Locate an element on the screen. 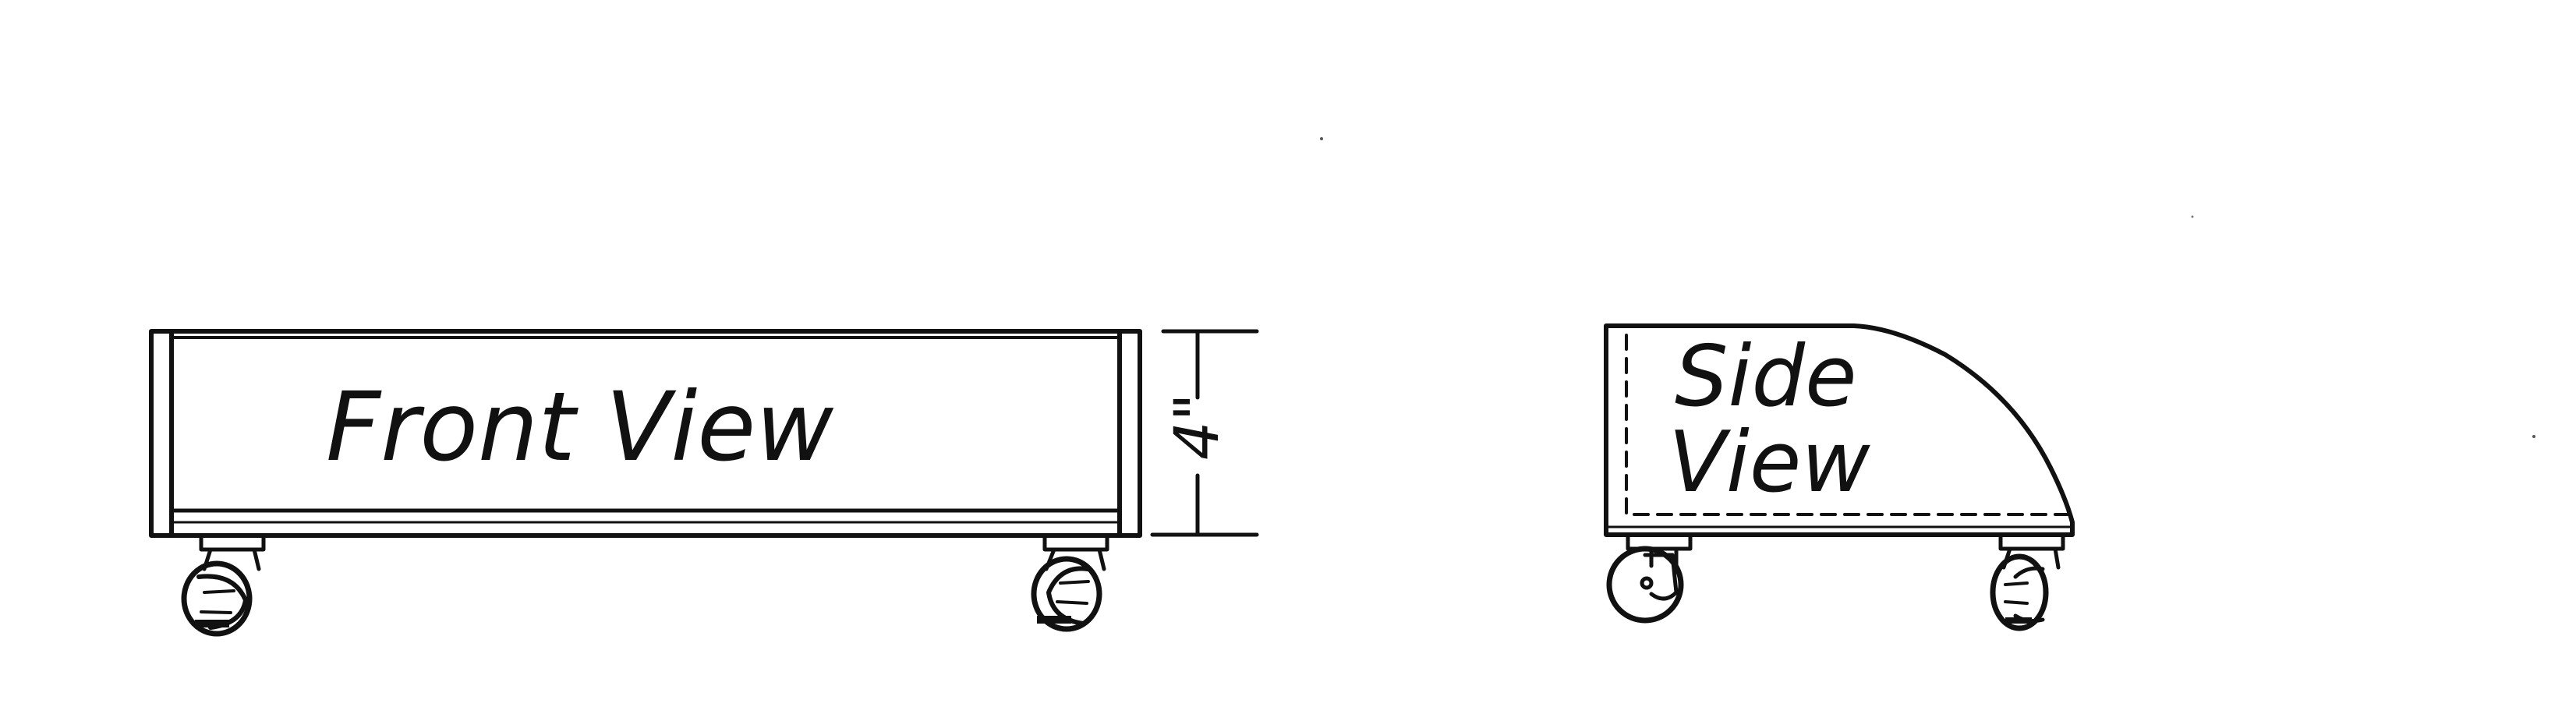 This screenshot has width=2576, height=714. front-view-label: Front View is located at coordinates (579, 427).